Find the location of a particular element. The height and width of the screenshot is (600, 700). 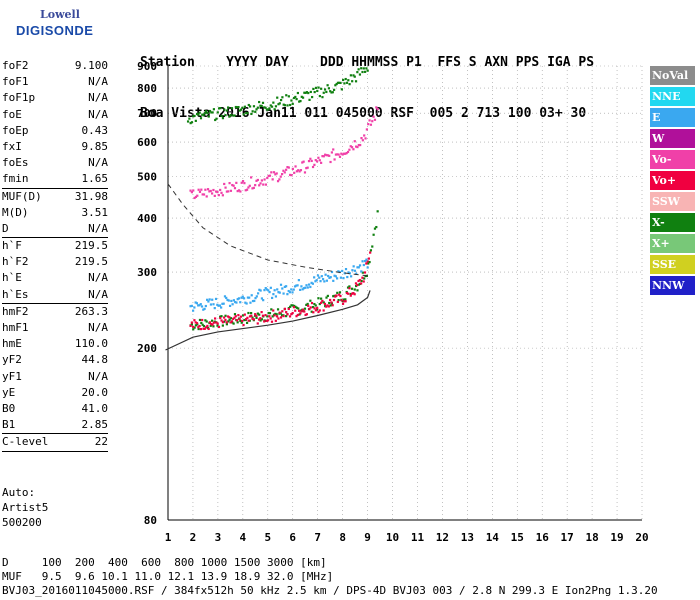

header-value: 713 is located at coordinates (488, 113).